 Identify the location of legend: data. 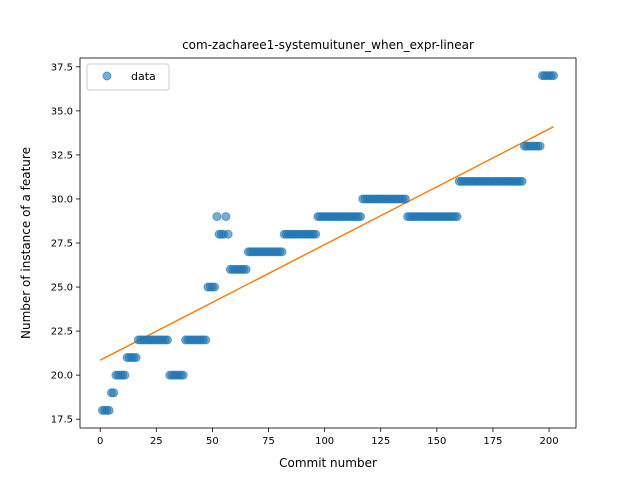
(128, 77).